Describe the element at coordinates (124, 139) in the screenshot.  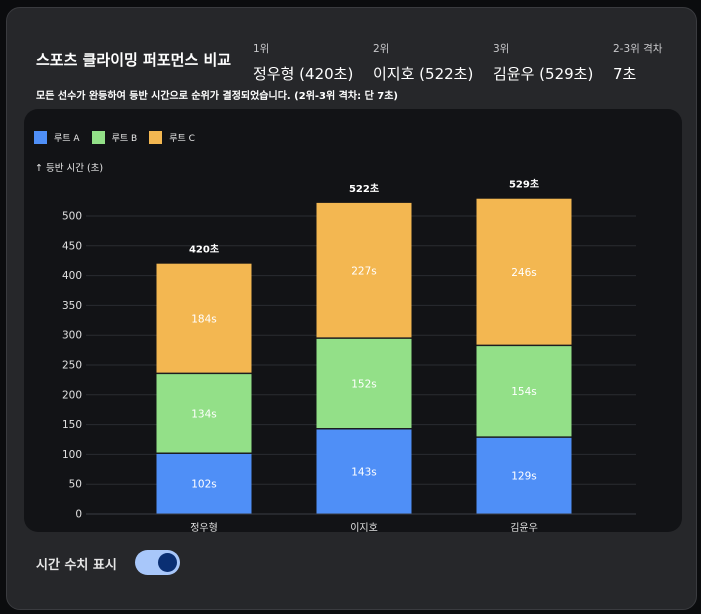
I see `legend-label-route-b: 루트 B` at that location.